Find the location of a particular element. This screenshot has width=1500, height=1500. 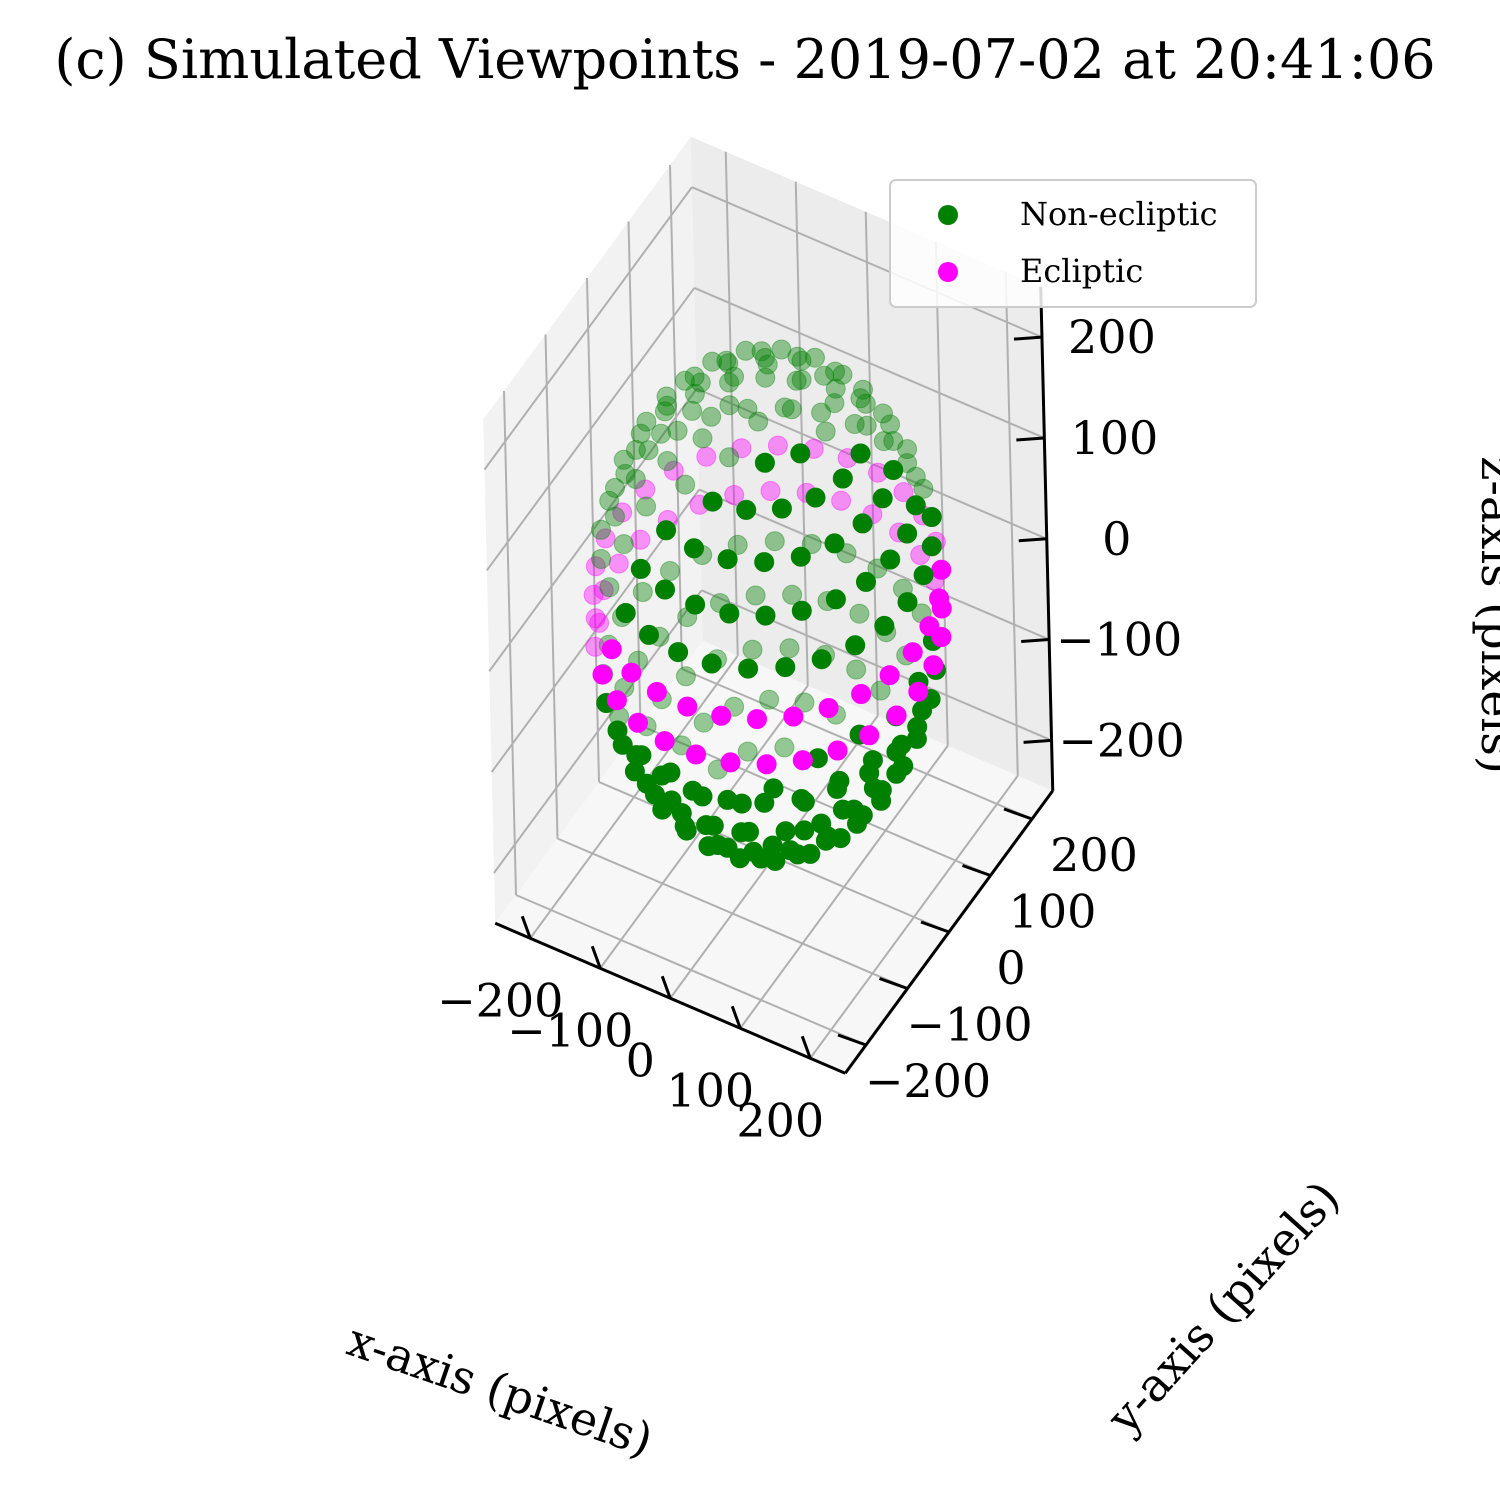

grid-line-side-y is located at coordinates (676, 417).